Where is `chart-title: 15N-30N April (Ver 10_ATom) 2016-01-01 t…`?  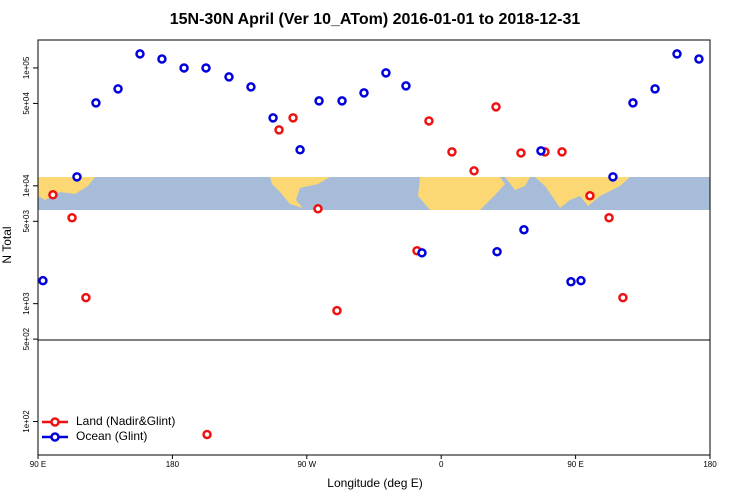
chart-title: 15N-30N April (Ver 10_ATom) 2016-01-01 t… is located at coordinates (375, 19).